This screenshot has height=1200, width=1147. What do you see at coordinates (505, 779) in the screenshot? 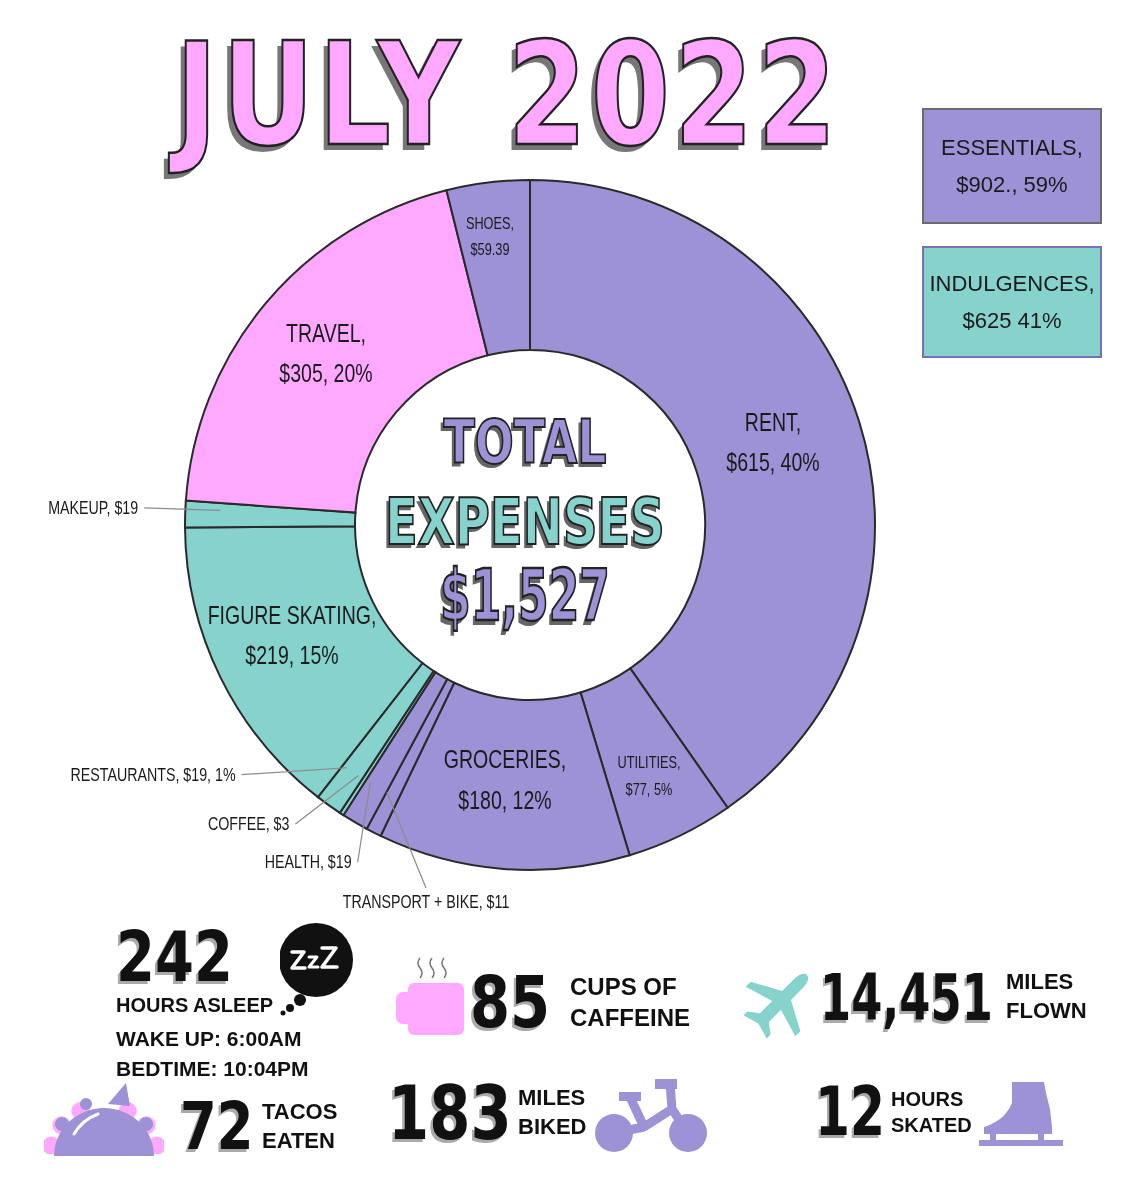
I see `data-label: GROCERIES, $180, 12%` at bounding box center [505, 779].